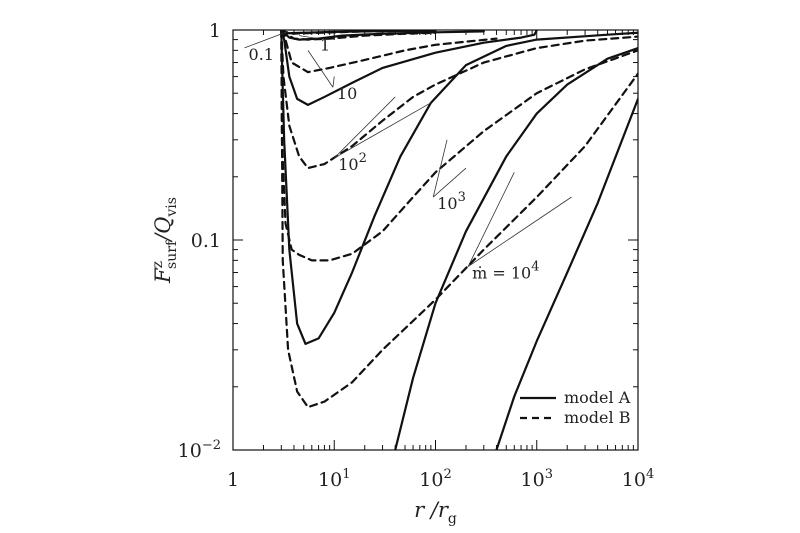 The width and height of the screenshot is (800, 533). What do you see at coordinates (432, 510) in the screenshot?
I see `x-axis-title-main: r /r` at bounding box center [432, 510].